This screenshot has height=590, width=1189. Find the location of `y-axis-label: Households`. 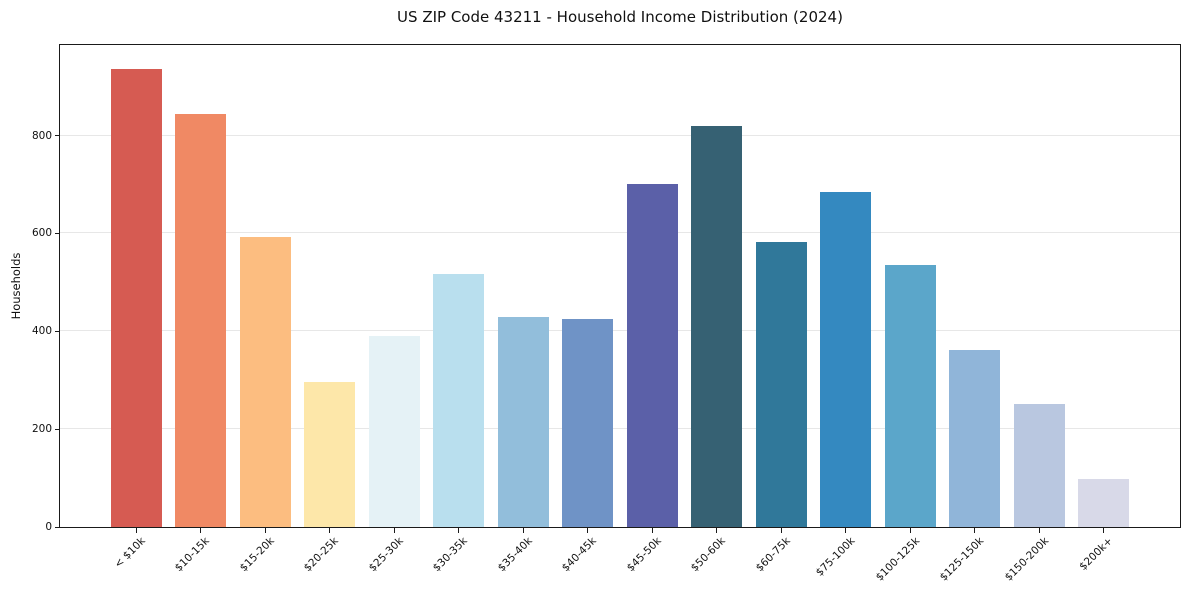

y-axis-label: Households is located at coordinates (16, 286).